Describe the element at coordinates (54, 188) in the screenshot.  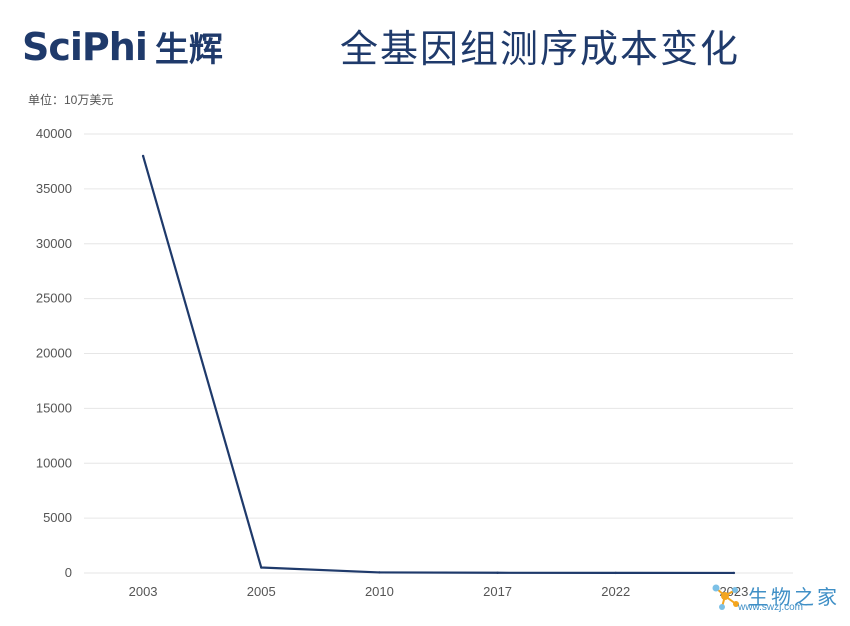
I see `y-tick-label: 35000` at that location.